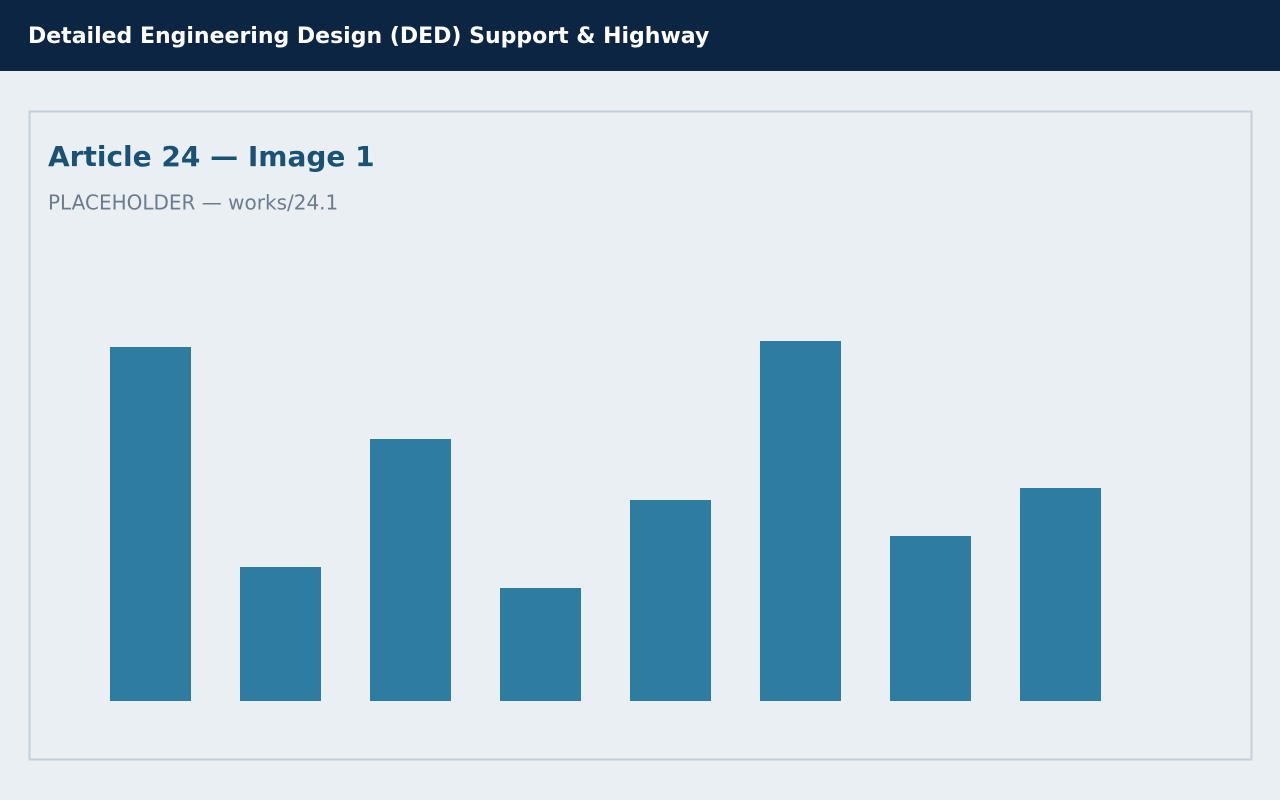 The height and width of the screenshot is (800, 1280). I want to click on panel-title: Article 24 — Image 1, so click(211, 156).